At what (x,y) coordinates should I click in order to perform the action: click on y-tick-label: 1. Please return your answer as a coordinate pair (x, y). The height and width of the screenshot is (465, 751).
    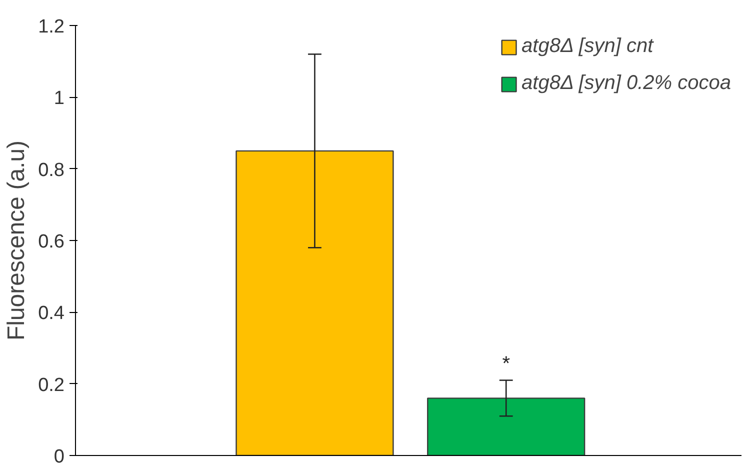
    Looking at the image, I should click on (59, 99).